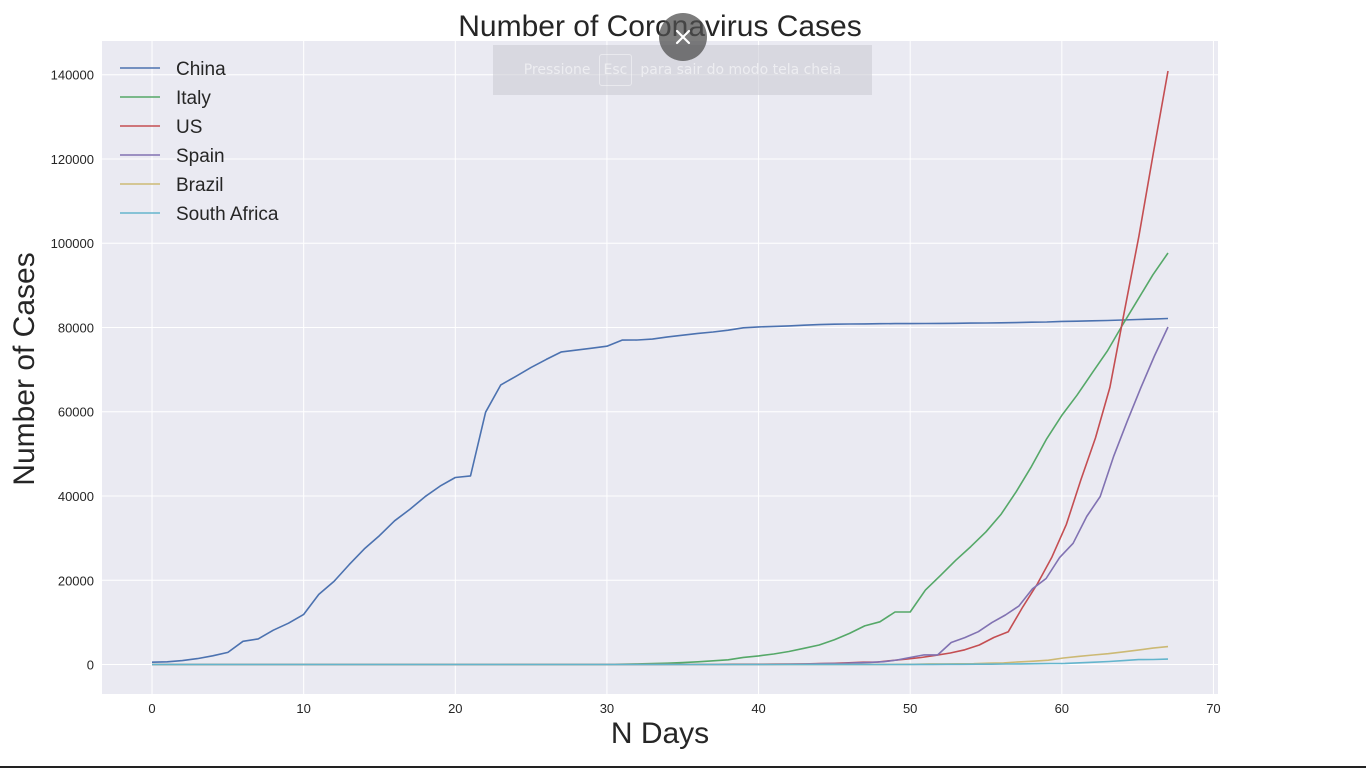 The image size is (1366, 768). I want to click on x-tick-label: 20, so click(455, 708).